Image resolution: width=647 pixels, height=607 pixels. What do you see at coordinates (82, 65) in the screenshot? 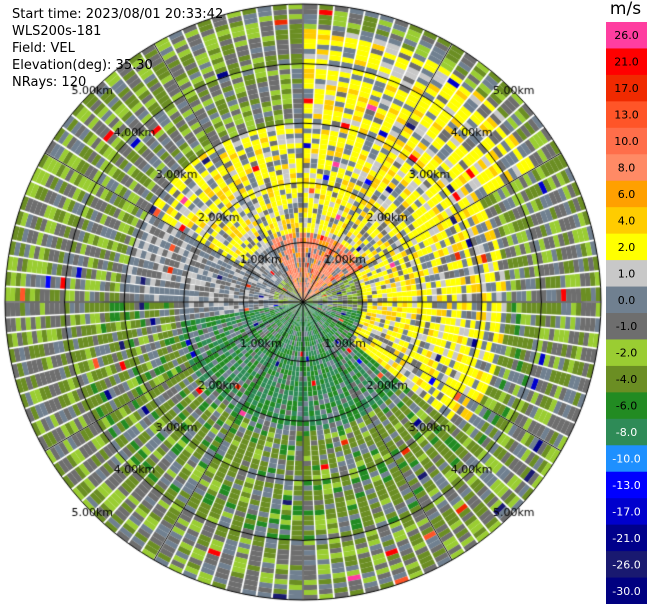
I see `elevation-label: Elevation(deg): 35.30` at bounding box center [82, 65].